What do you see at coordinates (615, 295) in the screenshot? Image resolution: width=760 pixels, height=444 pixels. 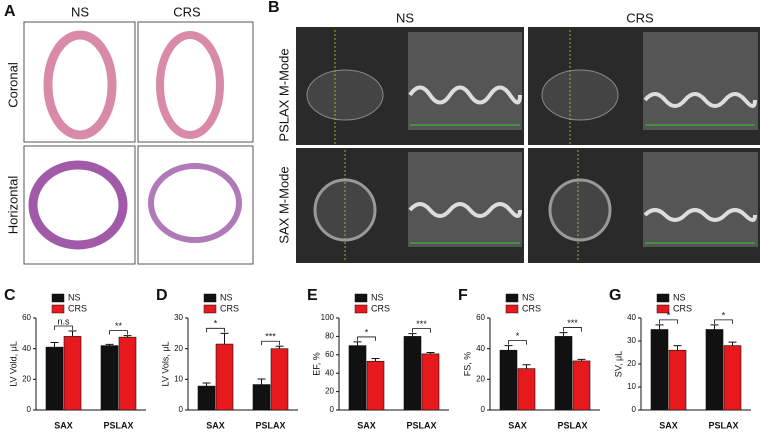 I see `panel-label: G` at bounding box center [615, 295].